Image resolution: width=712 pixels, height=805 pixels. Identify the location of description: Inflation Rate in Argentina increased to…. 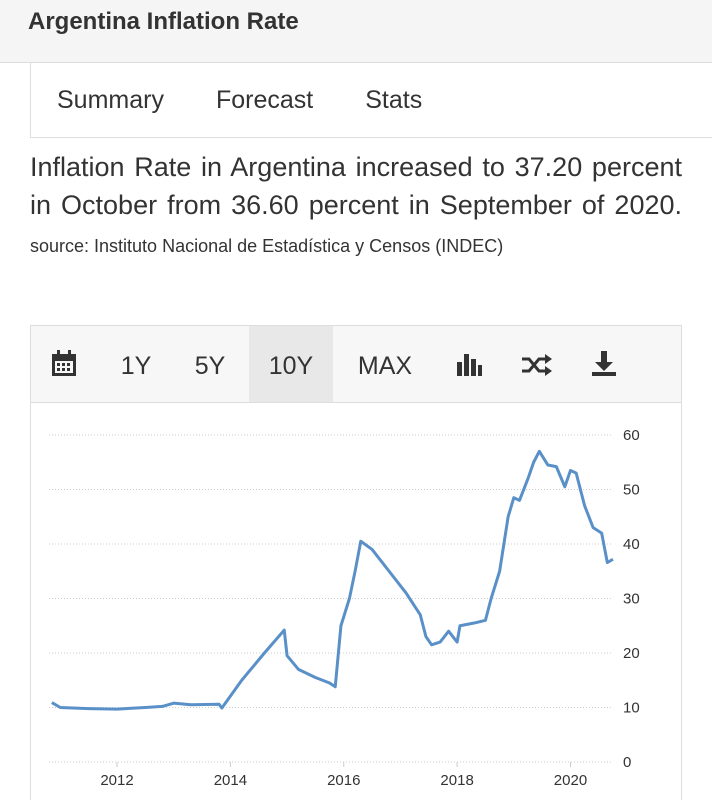
(356, 206).